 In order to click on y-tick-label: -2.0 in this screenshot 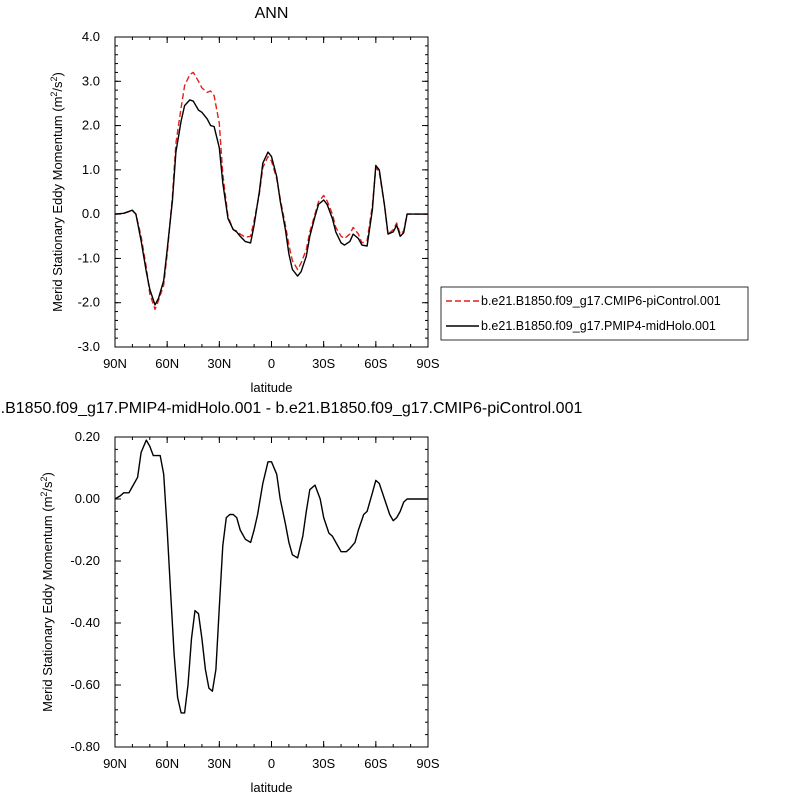, I will do `click(89, 302)`.